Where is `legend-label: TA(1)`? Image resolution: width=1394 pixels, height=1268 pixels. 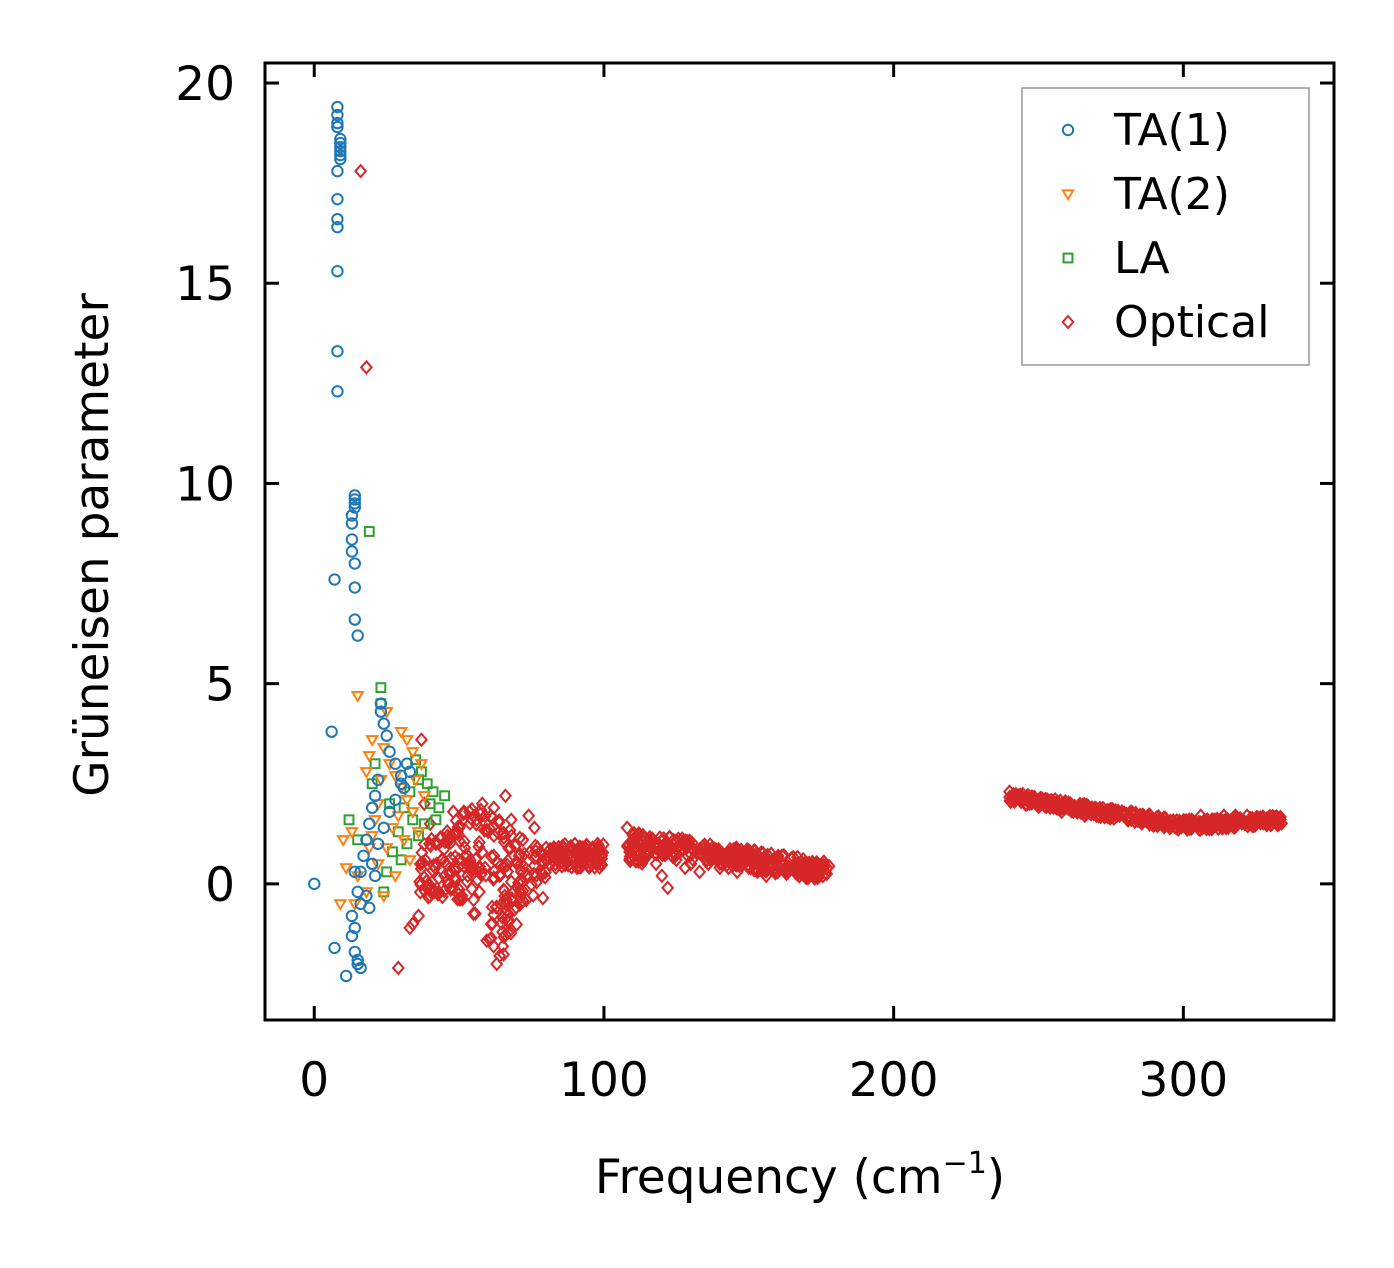
legend-label: TA(1) is located at coordinates (1171, 130).